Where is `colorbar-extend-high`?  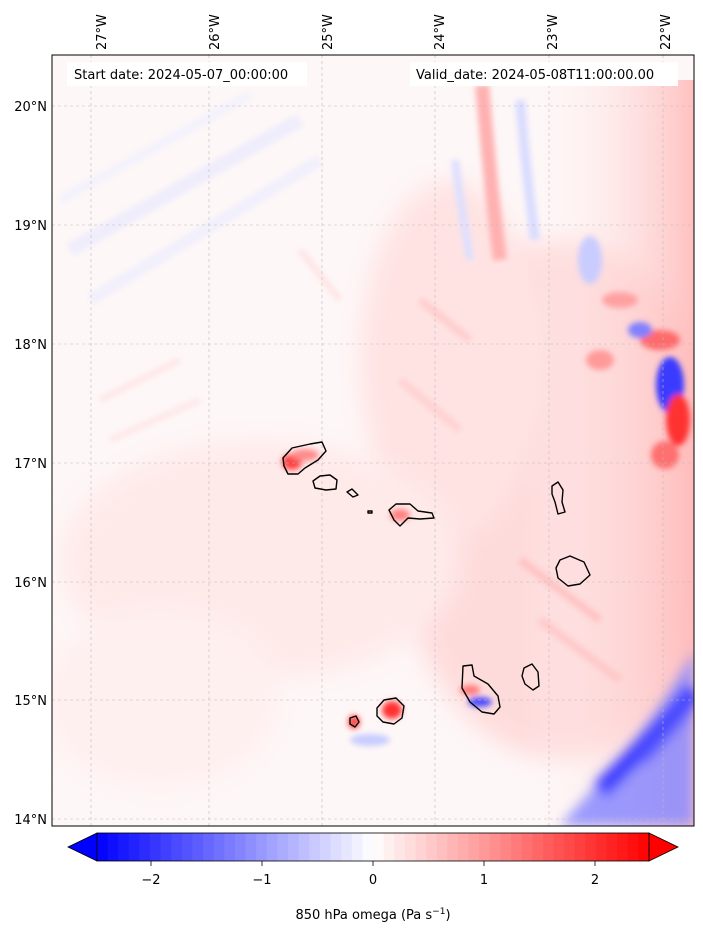
colorbar-extend-high is located at coordinates (663, 847).